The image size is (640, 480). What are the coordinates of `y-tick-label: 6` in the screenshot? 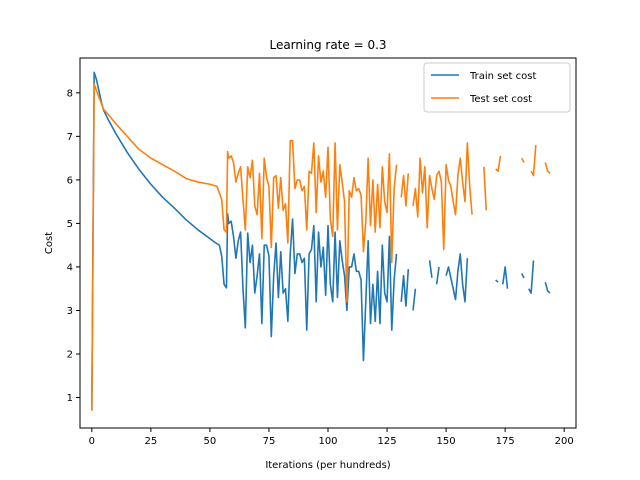 It's located at (70, 180).